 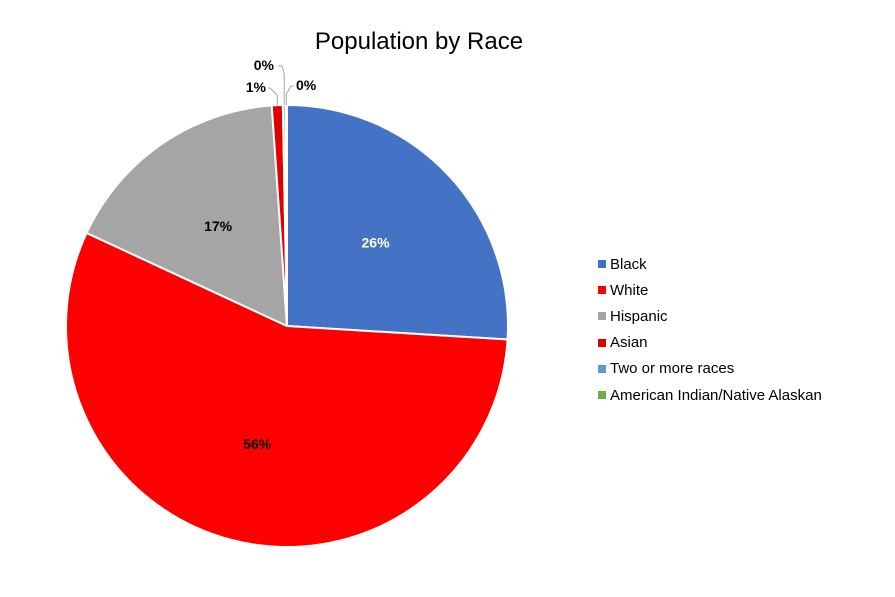 I want to click on legend-item-two-or-more-races: Two or more races, so click(x=710, y=369).